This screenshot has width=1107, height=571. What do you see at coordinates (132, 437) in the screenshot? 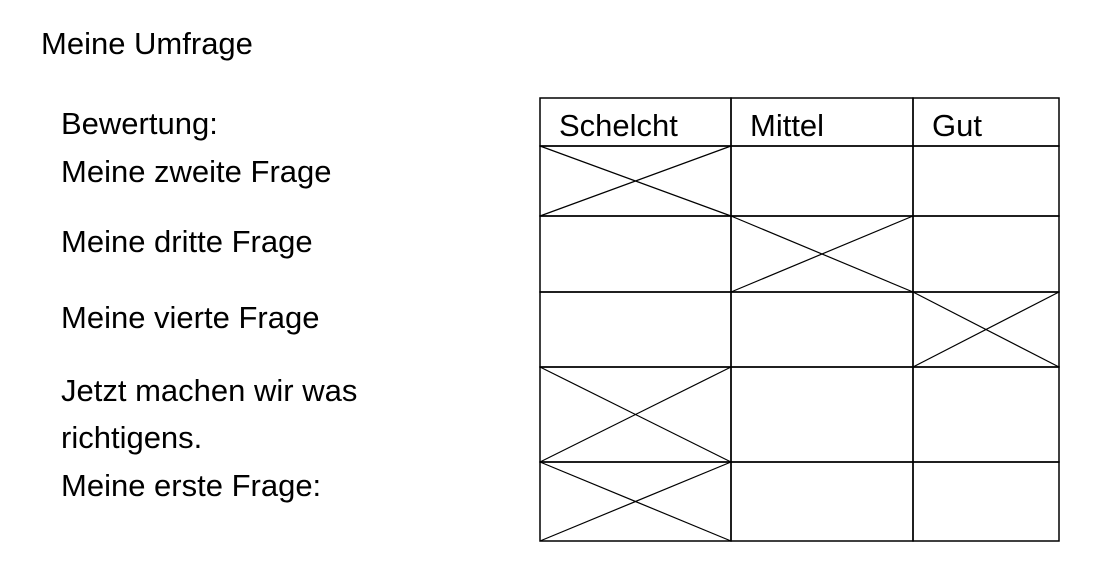
I see `question-label-fifth-line2: richtigens.` at bounding box center [132, 437].